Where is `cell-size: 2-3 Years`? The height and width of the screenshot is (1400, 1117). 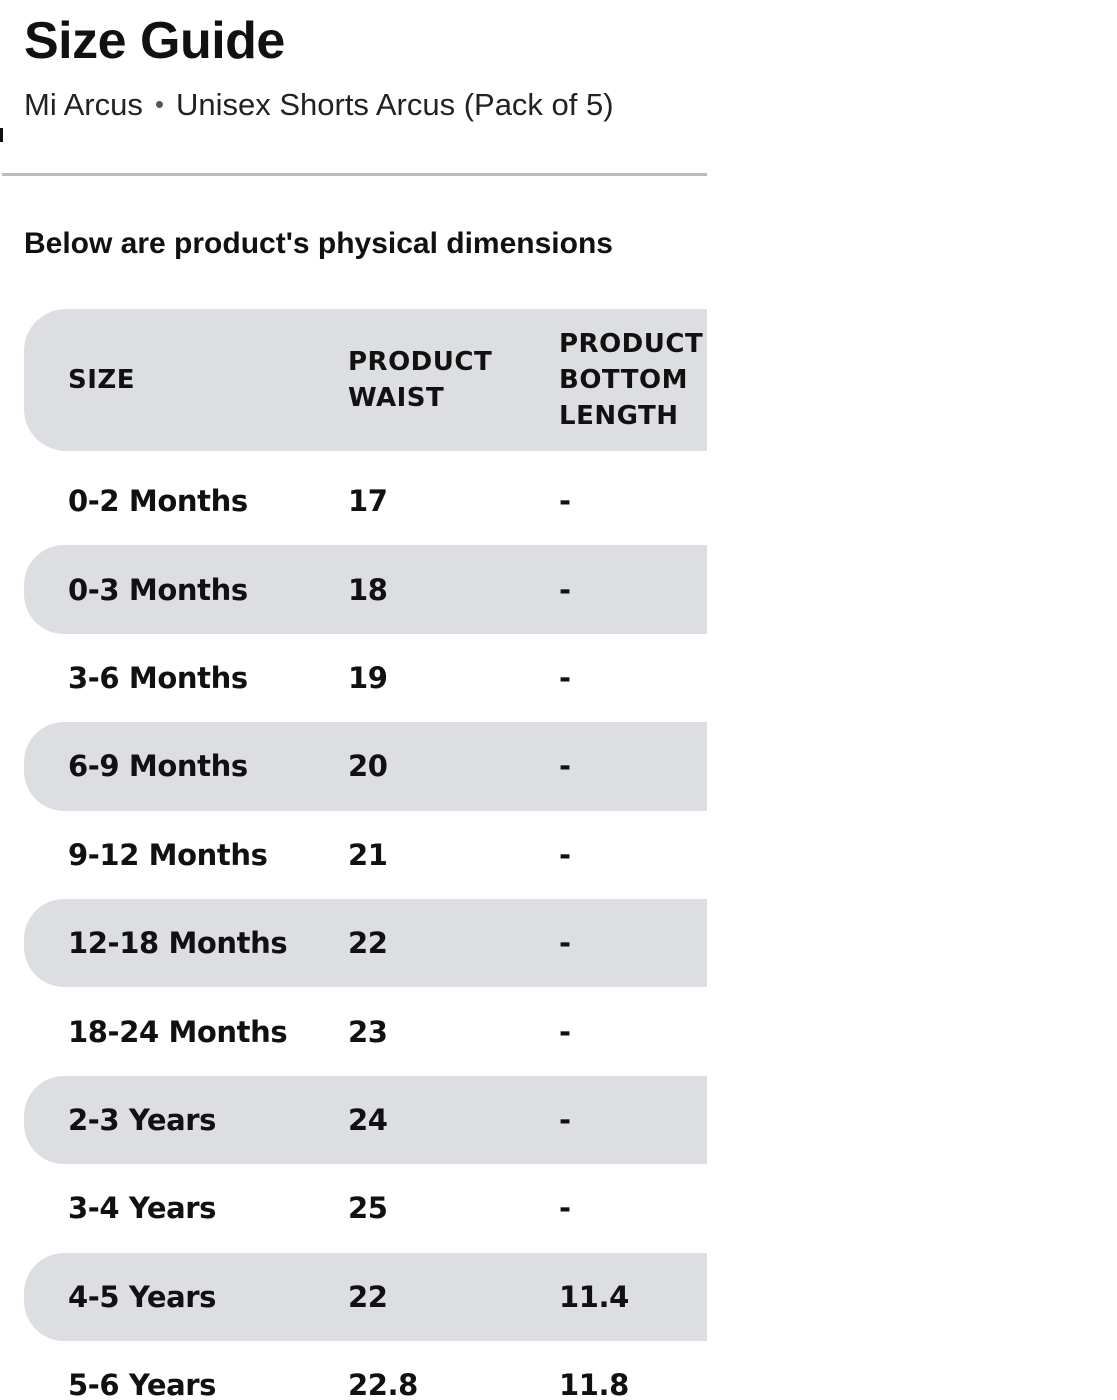 cell-size: 2-3 Years is located at coordinates (142, 1119).